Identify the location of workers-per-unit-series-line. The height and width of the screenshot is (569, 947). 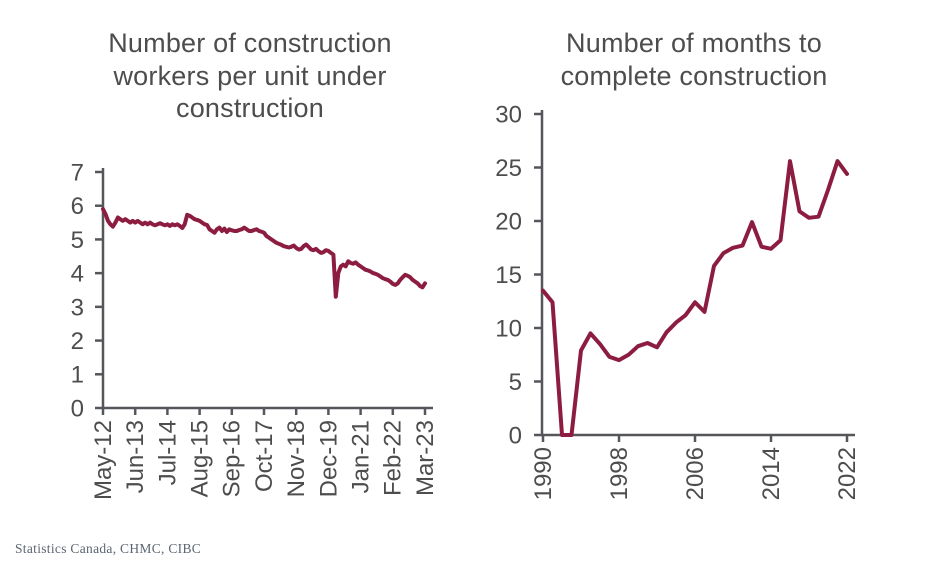
(264, 253).